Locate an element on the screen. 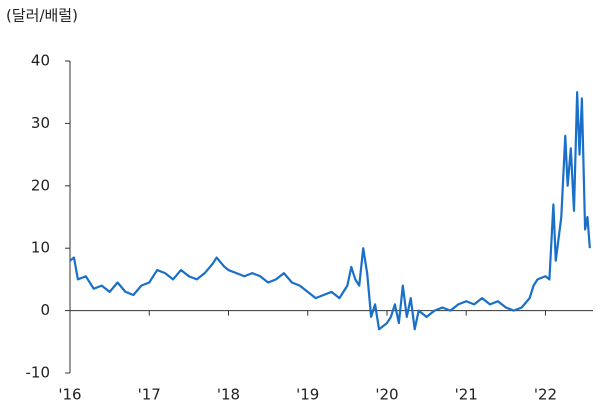  x-tick-label: '22 is located at coordinates (545, 395).